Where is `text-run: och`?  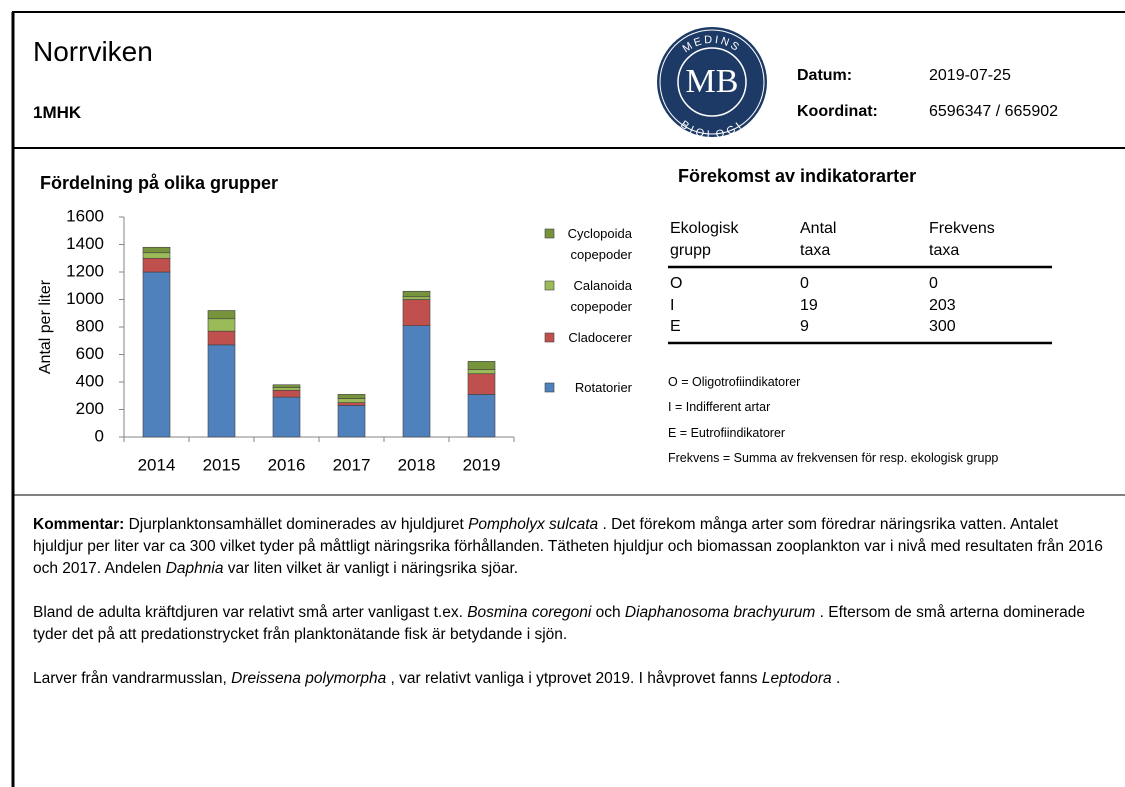 text-run: och is located at coordinates (608, 612).